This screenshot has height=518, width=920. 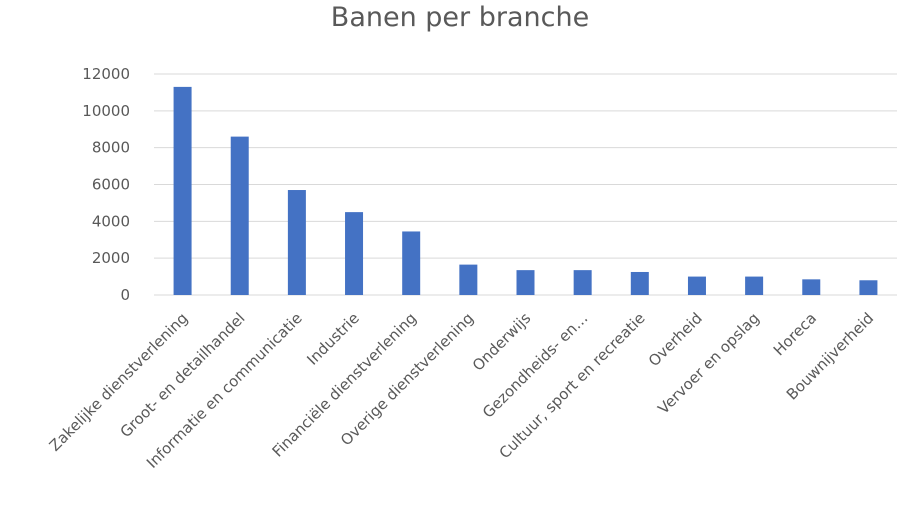 What do you see at coordinates (111, 148) in the screenshot?
I see `y-tick-label: 8000` at bounding box center [111, 148].